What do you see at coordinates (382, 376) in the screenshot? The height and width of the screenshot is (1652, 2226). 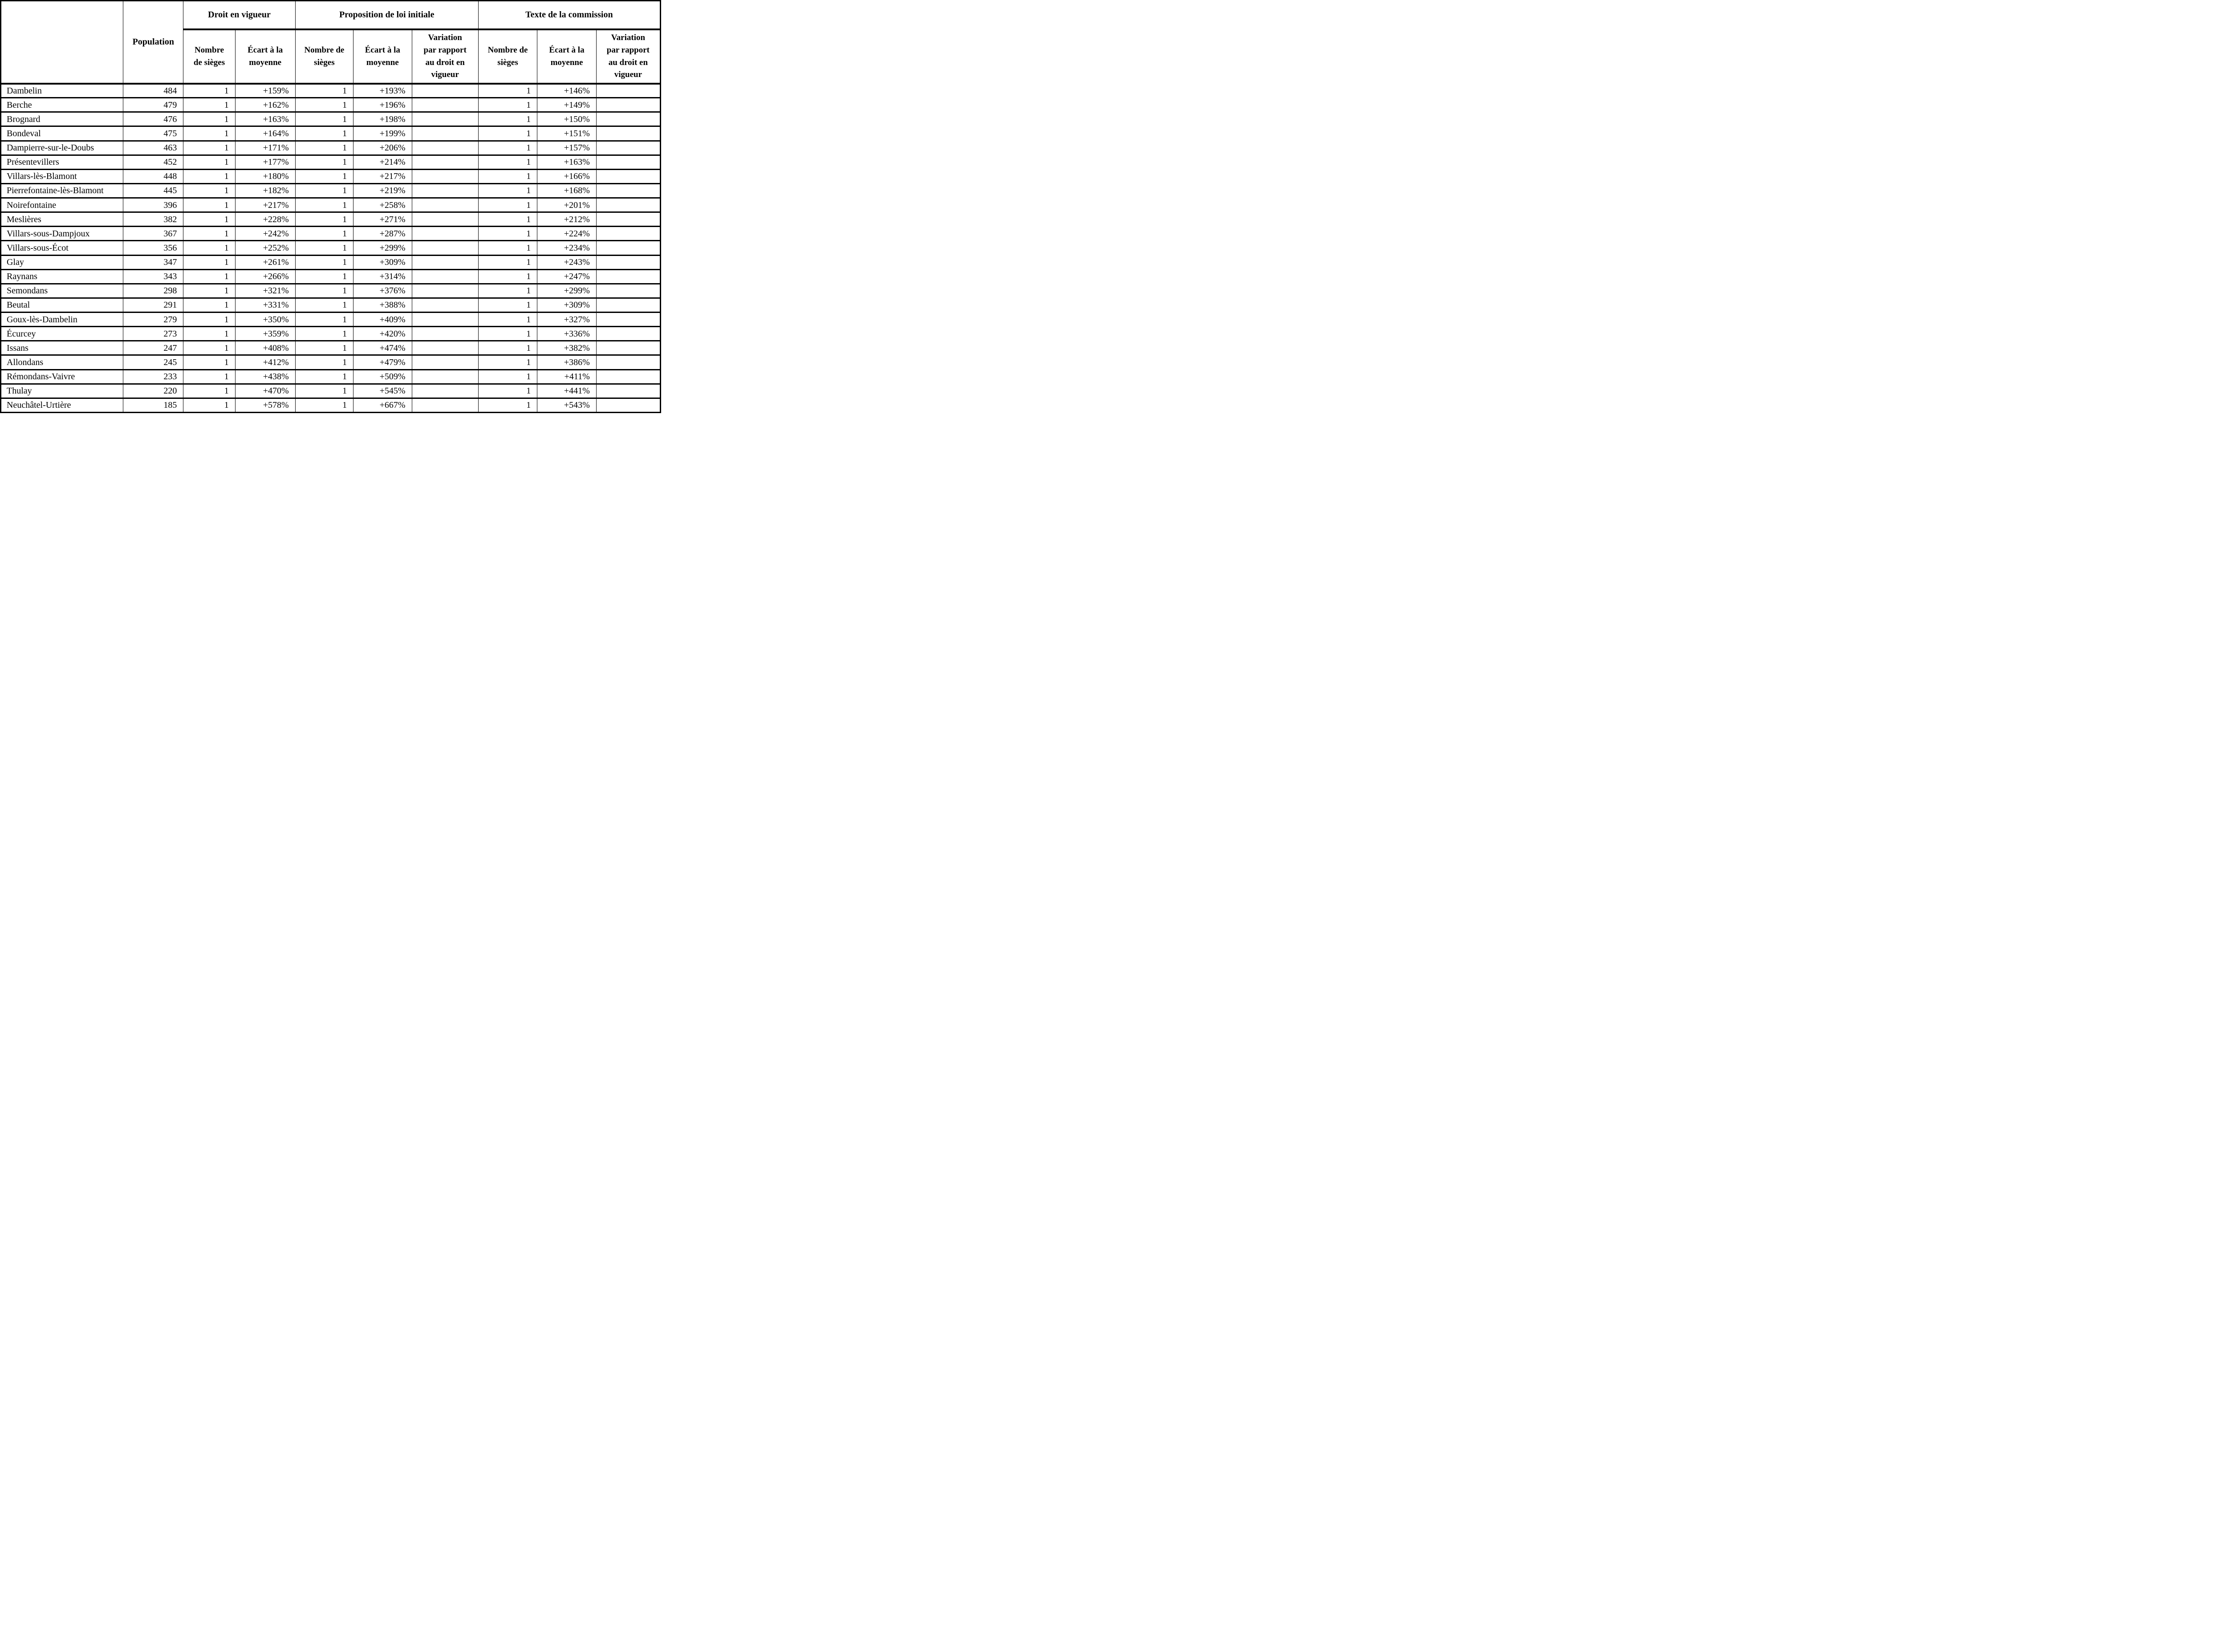 I see `prop-ecart-cell: +509%` at bounding box center [382, 376].